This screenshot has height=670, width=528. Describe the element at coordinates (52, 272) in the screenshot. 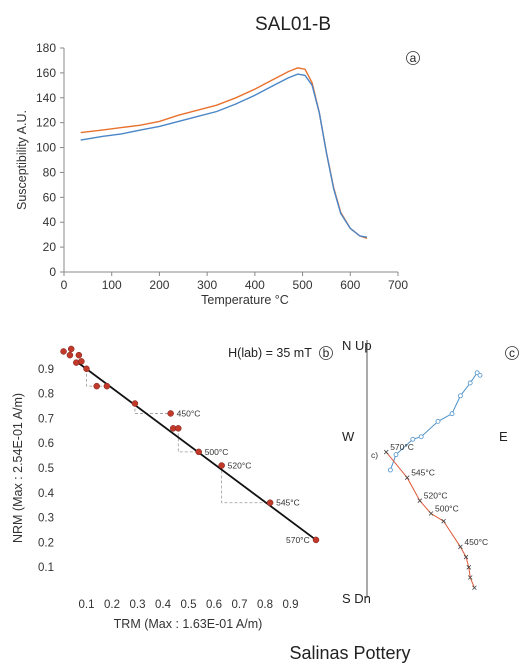

I see `y-tick-label: 0` at that location.